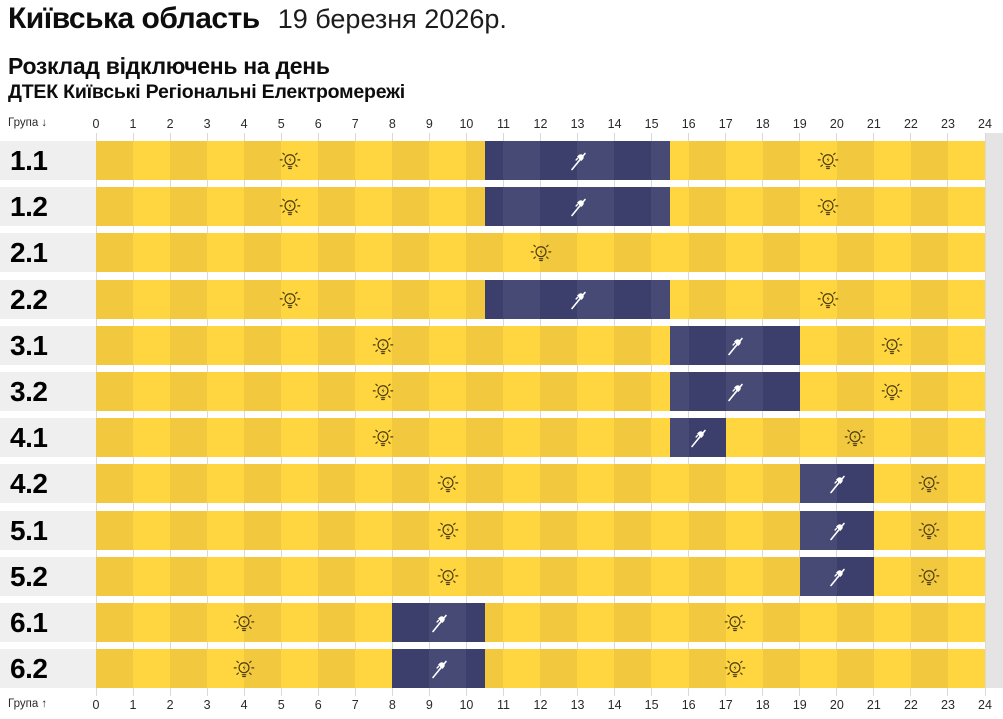  What do you see at coordinates (725, 124) in the screenshot?
I see `hour-tick-label-top: 17` at bounding box center [725, 124].